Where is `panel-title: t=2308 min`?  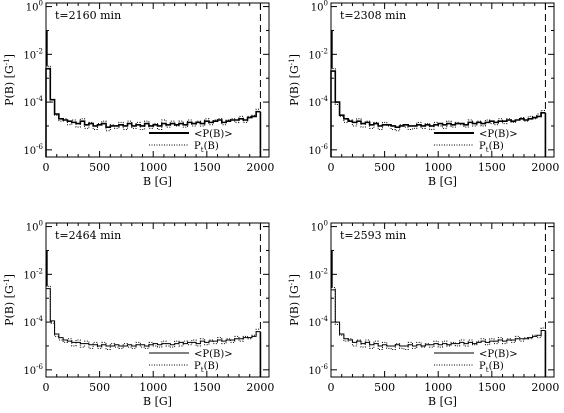
panel-title: t=2308 min is located at coordinates (373, 15).